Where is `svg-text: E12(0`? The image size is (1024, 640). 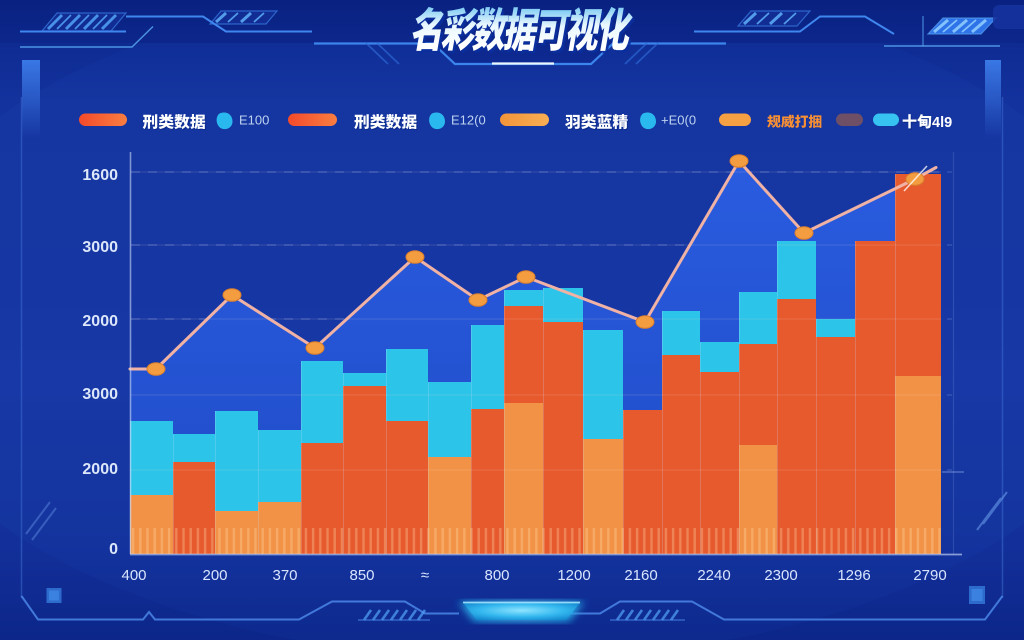 svg-text: E12(0 is located at coordinates (468, 120).